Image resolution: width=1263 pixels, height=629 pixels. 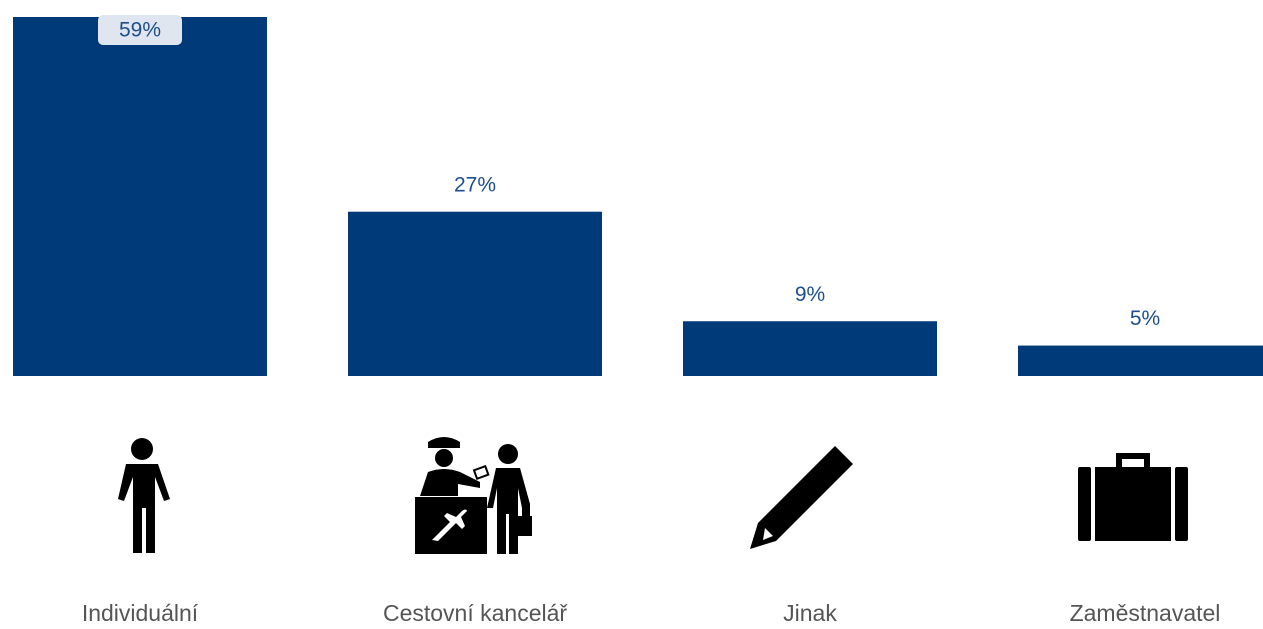 I want to click on value-label: 9%, so click(x=810, y=294).